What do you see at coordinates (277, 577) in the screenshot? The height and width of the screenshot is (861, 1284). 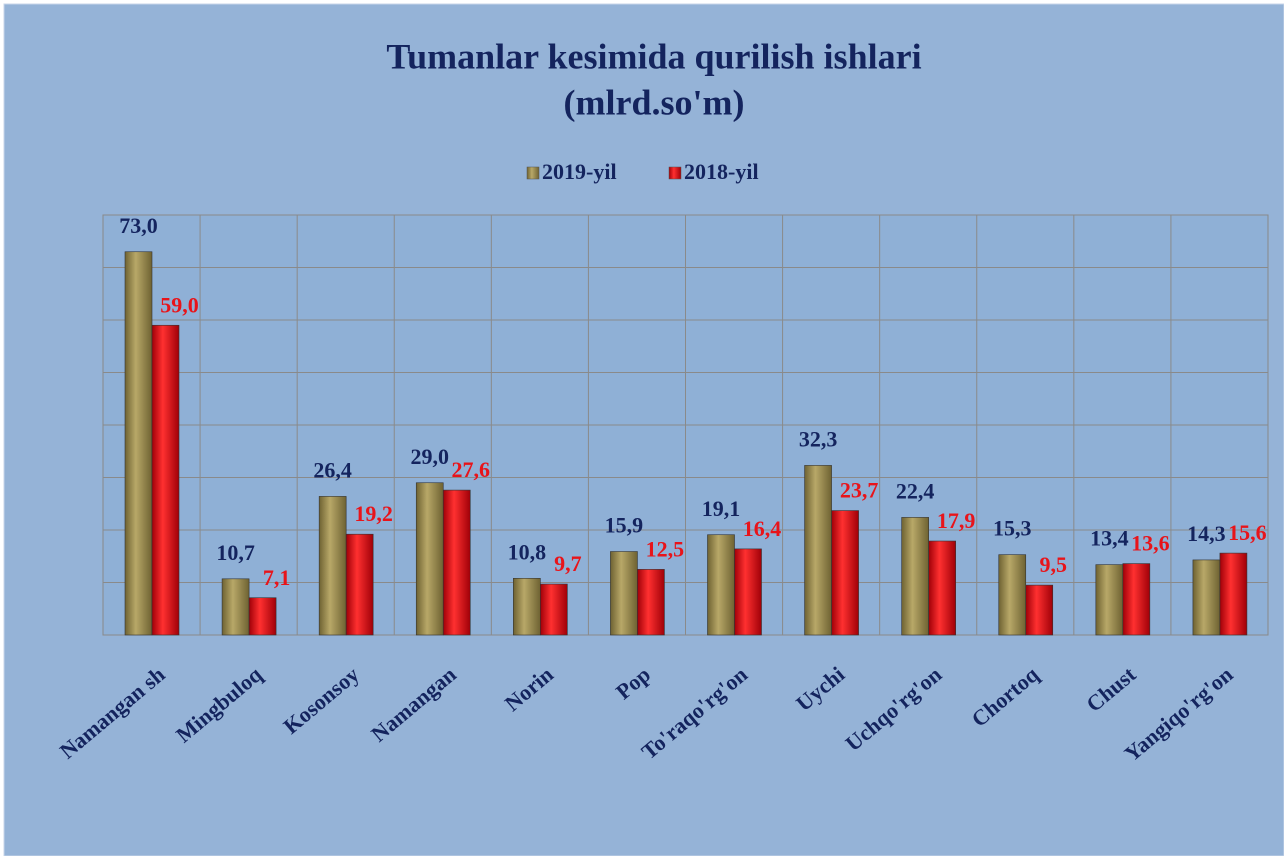 I see `value-label: 7,1` at bounding box center [277, 577].